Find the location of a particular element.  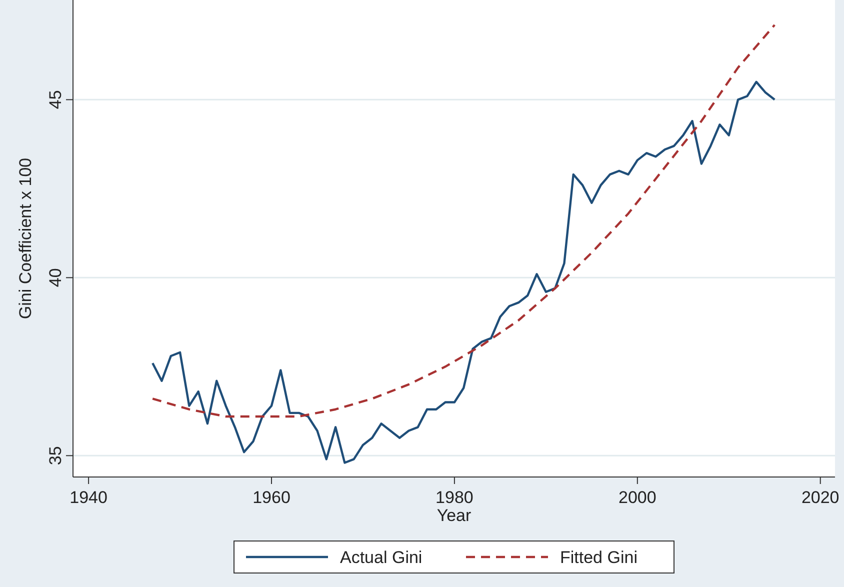

x-tick-label: 1940 is located at coordinates (89, 497).